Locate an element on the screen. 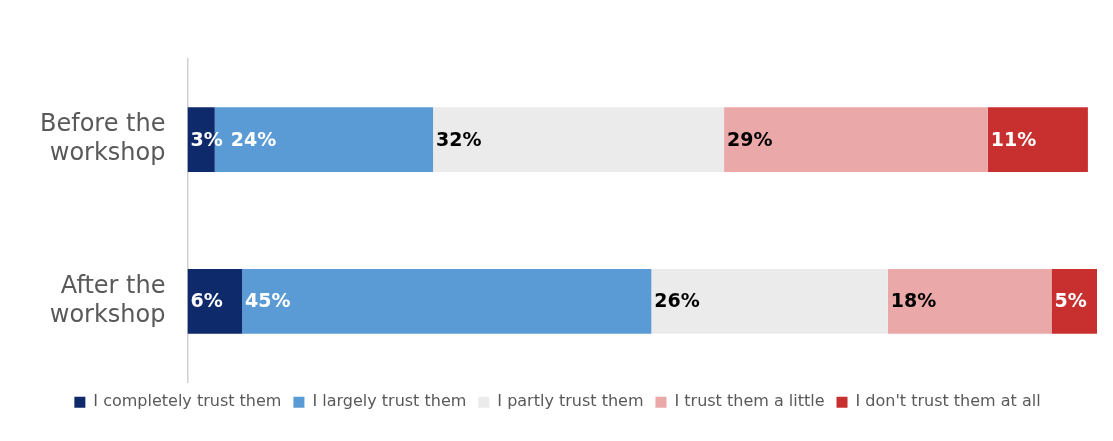 This screenshot has height=441, width=1113. data-label: 18% is located at coordinates (913, 300).